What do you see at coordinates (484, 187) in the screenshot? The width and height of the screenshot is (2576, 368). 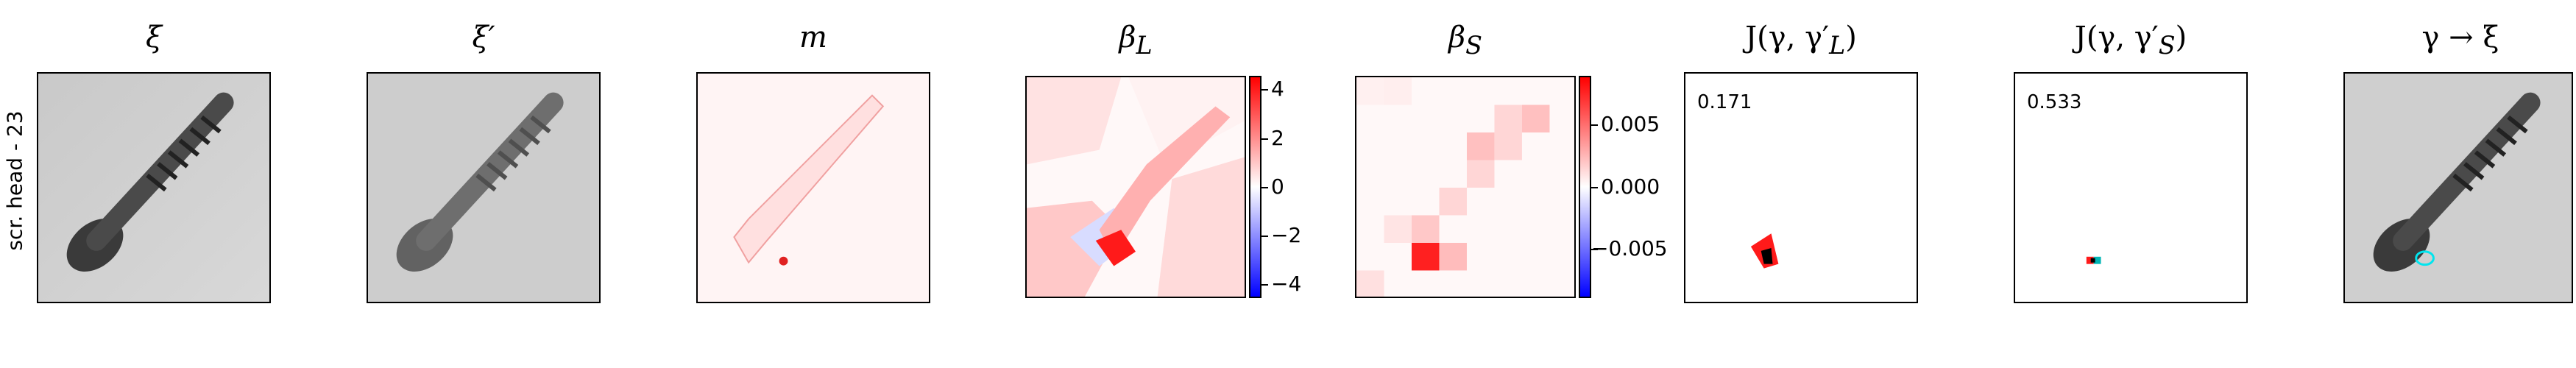 I see `image-xi-prime` at bounding box center [484, 187].